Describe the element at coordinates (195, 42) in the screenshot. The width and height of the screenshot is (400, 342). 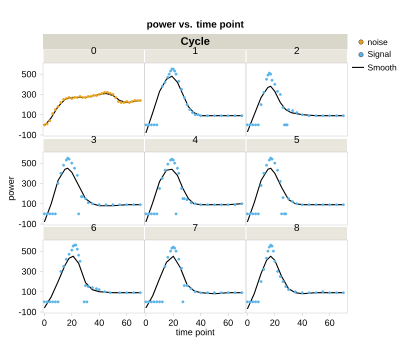
I see `text: Cycle` at that location.